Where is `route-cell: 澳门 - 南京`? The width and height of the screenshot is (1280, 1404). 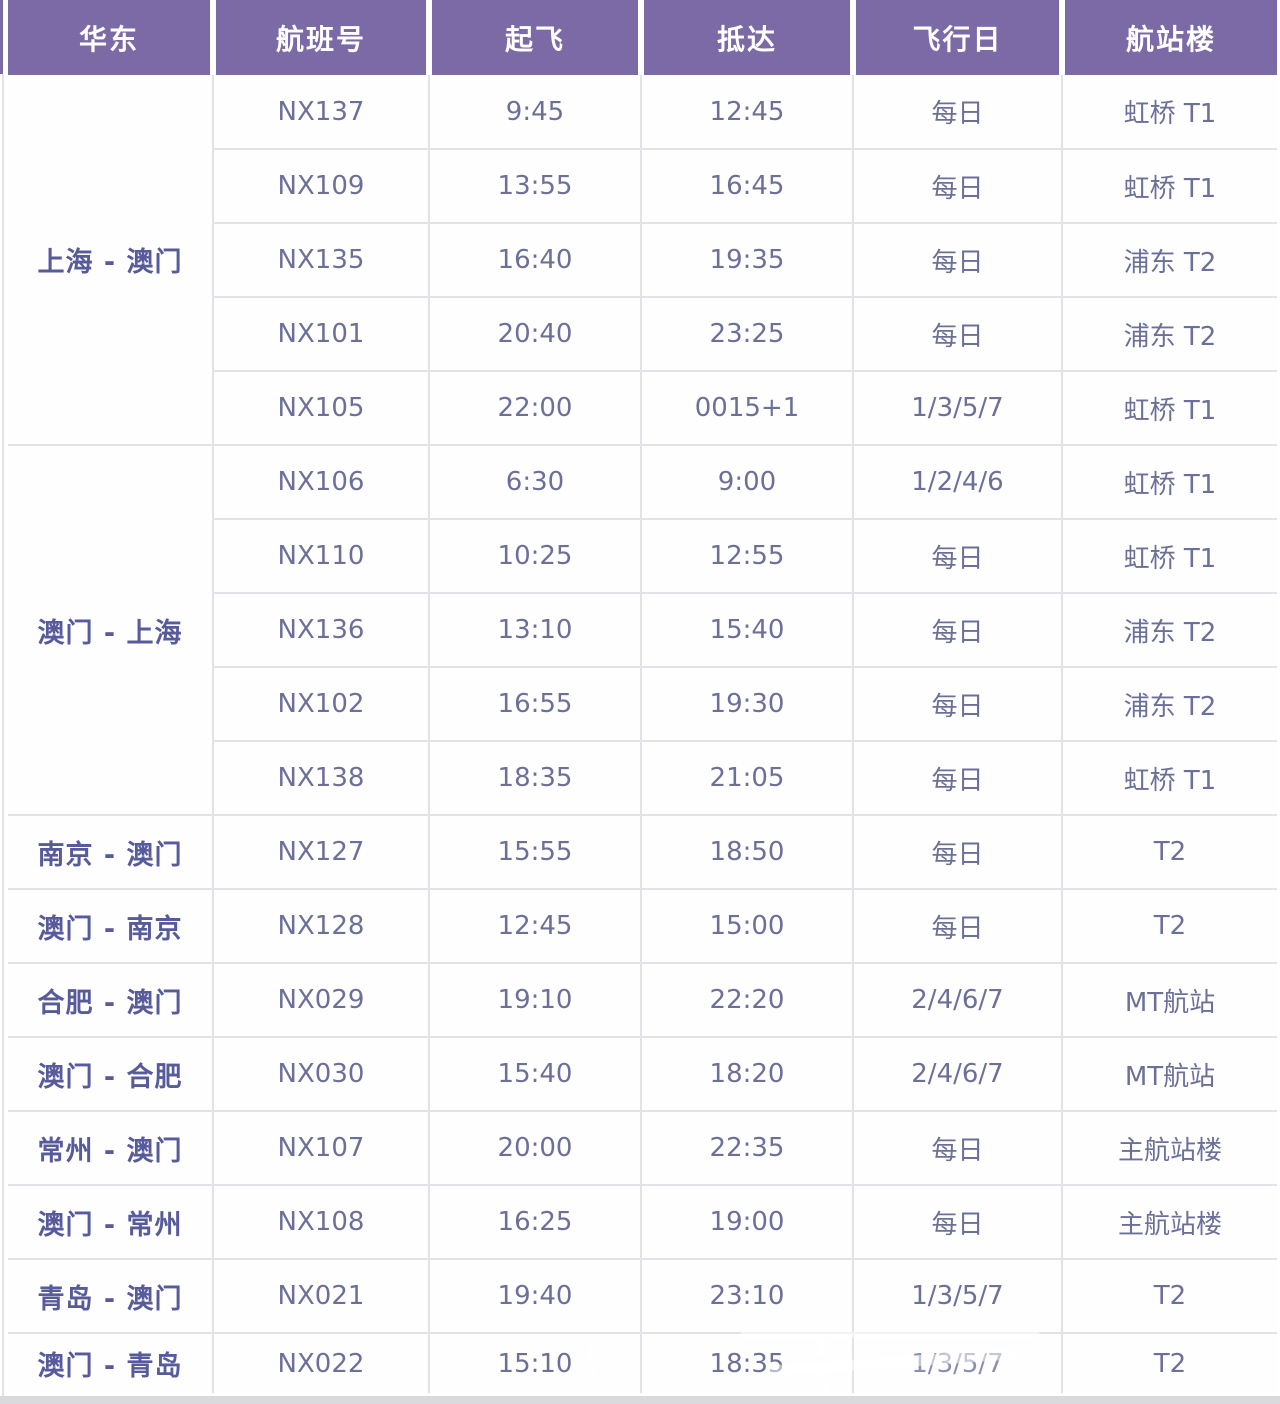
route-cell: 澳门 - 南京 is located at coordinates (111, 926).